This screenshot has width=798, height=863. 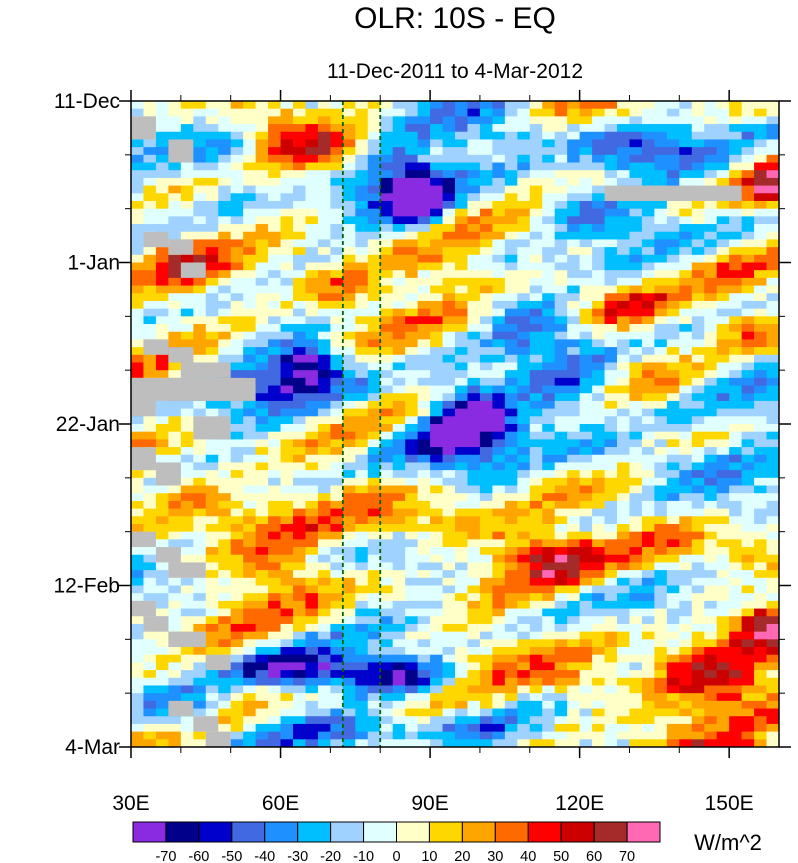 What do you see at coordinates (168, 474) in the screenshot?
I see `missing-data-block` at bounding box center [168, 474].